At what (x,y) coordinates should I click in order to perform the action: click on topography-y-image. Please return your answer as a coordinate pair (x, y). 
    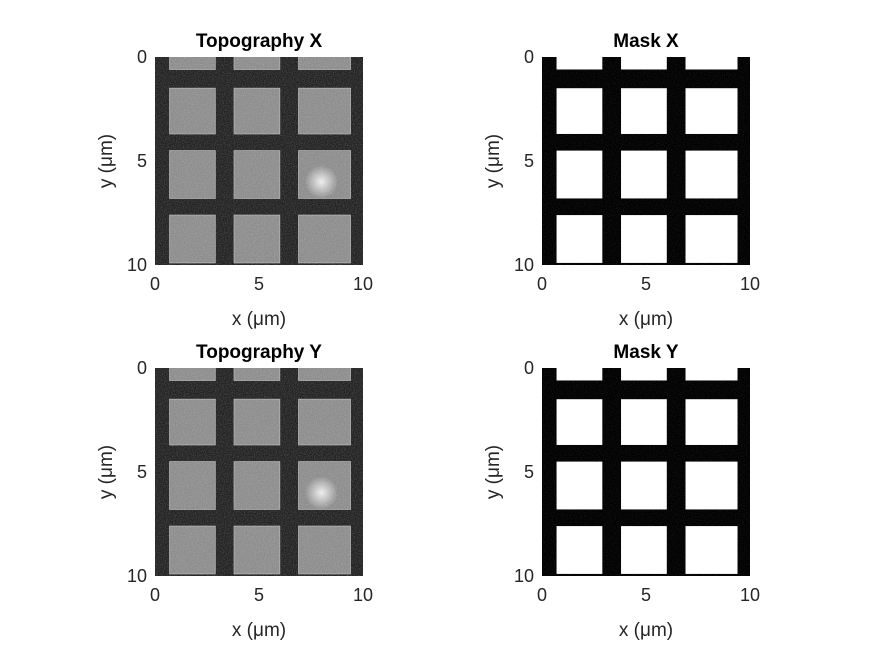
    Looking at the image, I should click on (259, 472).